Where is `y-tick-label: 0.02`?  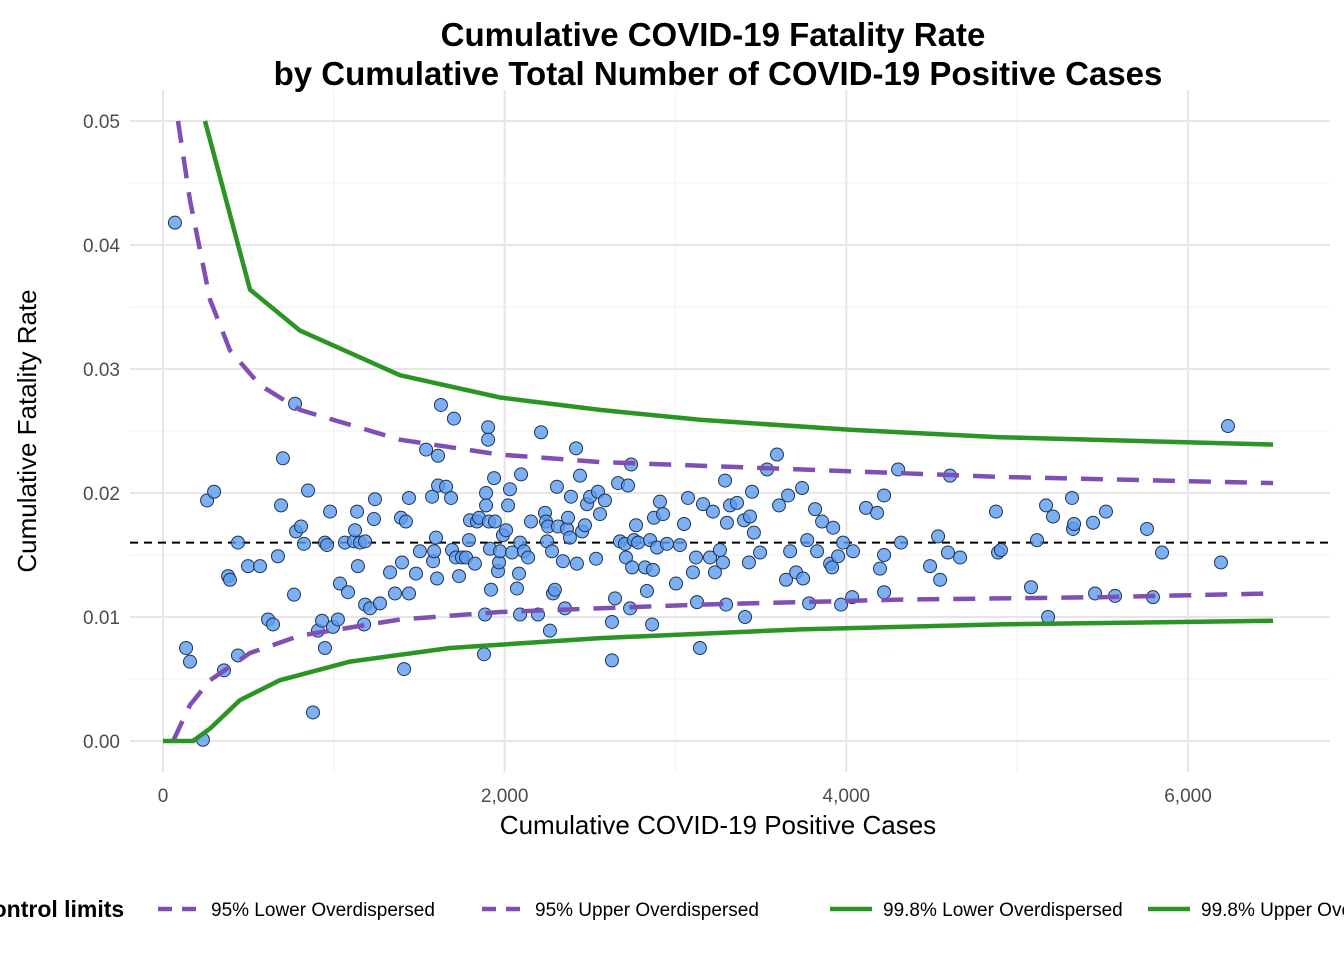 y-tick-label: 0.02 is located at coordinates (101, 494).